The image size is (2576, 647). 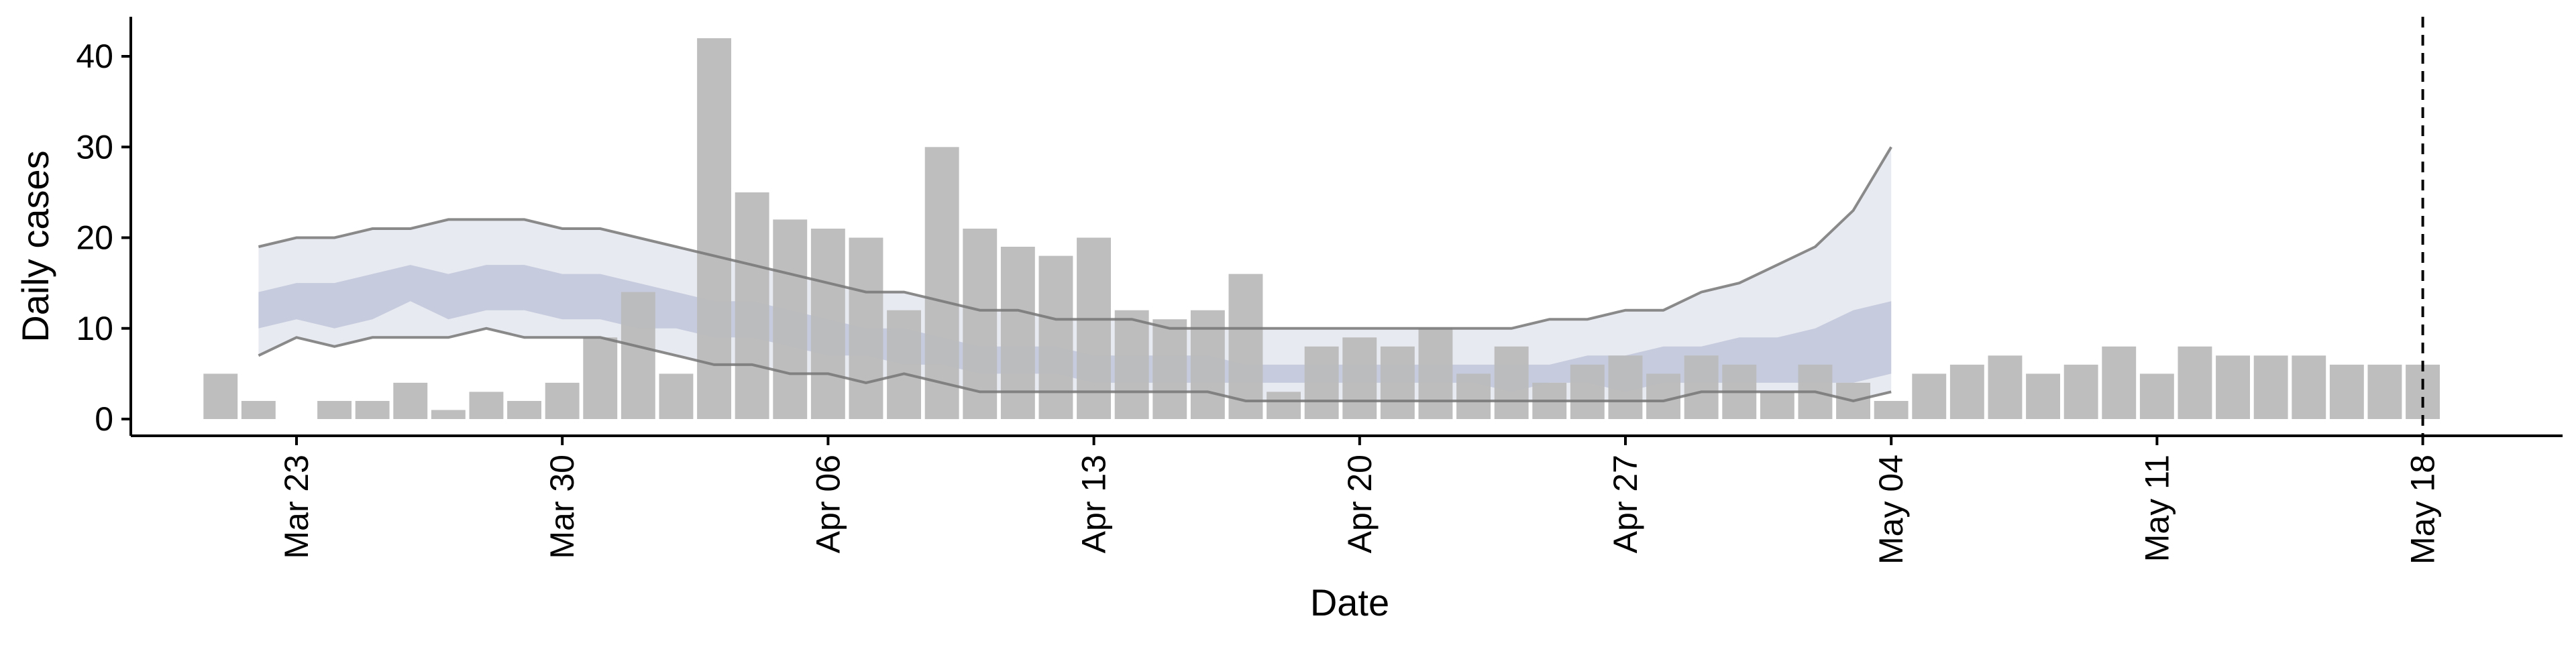 I want to click on x-tick-label: May 11, so click(x=2157, y=509).